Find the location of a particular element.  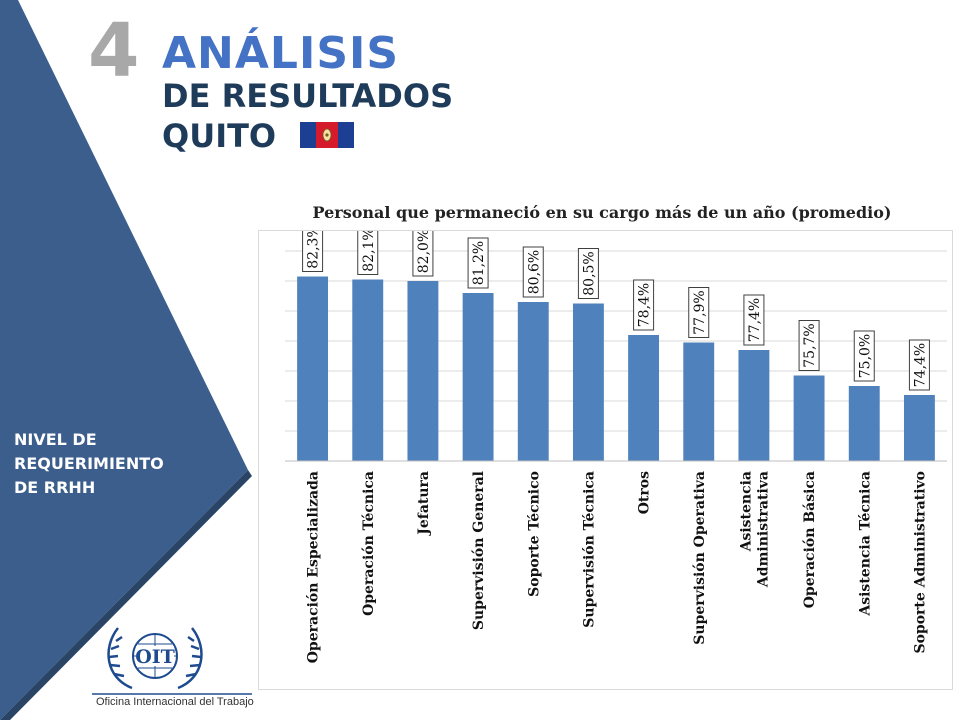

flag-stripe-center is located at coordinates (327, 135).